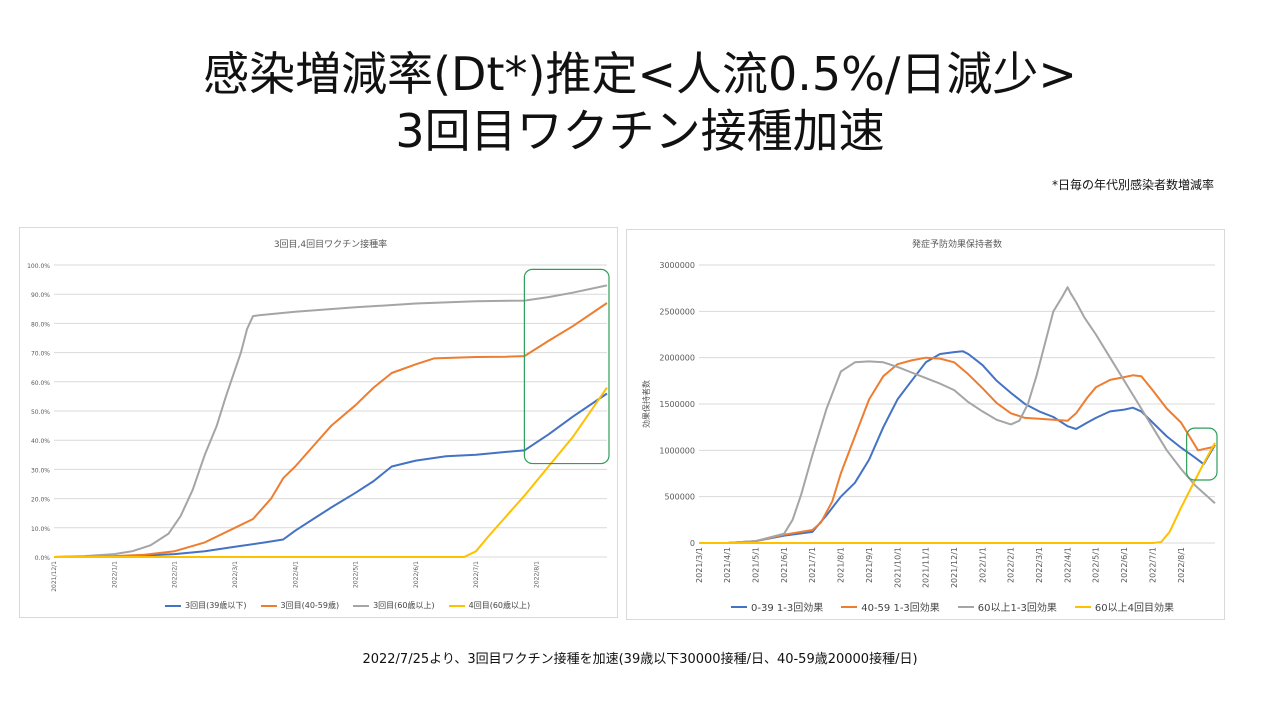 This screenshot has width=1280, height=720. I want to click on y-tick-label: 20.0%, so click(40, 500).